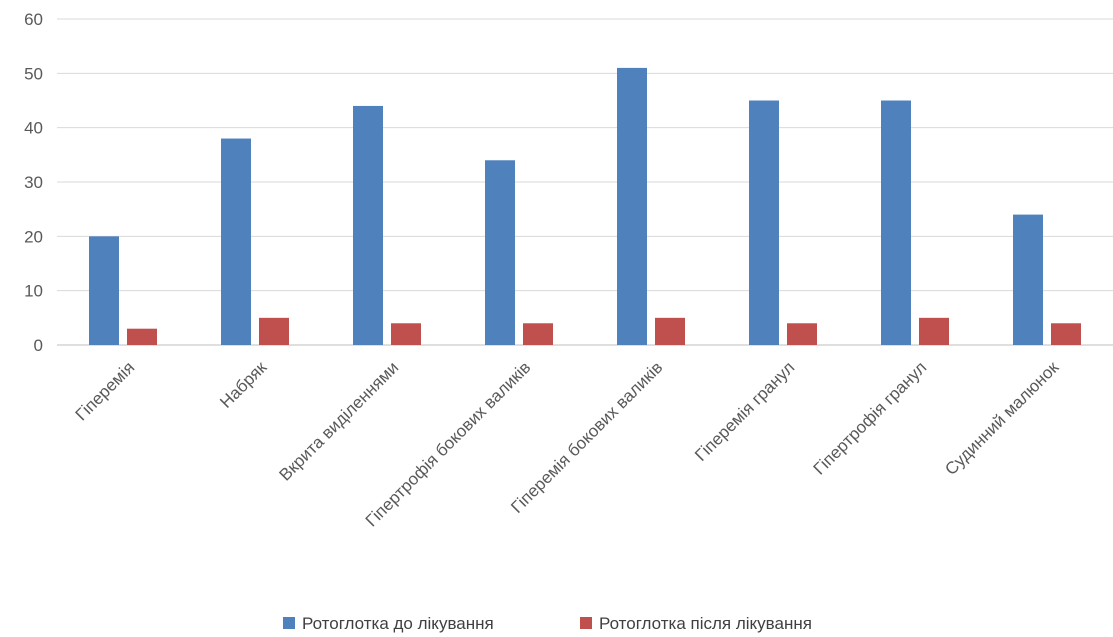 The height and width of the screenshot is (637, 1113). I want to click on x-tick-label: Гіперемія гранул, so click(744, 411).